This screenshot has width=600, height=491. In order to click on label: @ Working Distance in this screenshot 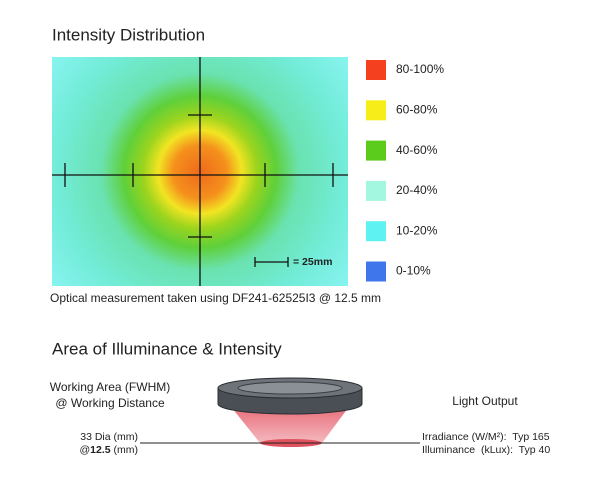, I will do `click(110, 403)`.